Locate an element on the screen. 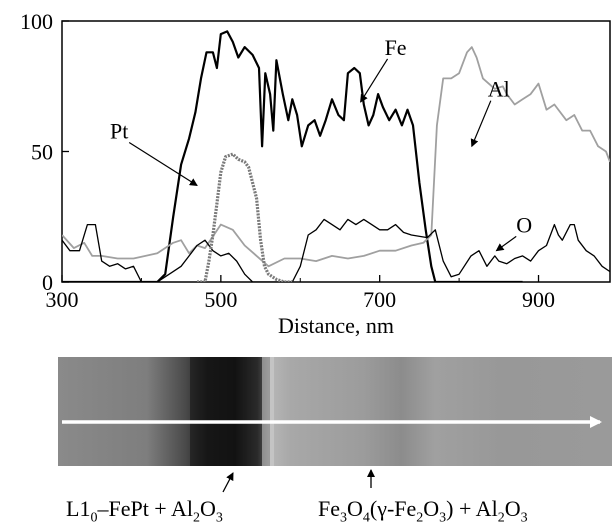 Image resolution: width=612 pixels, height=526 pixels. caption-right-sub3b: 3 is located at coordinates (443, 518).